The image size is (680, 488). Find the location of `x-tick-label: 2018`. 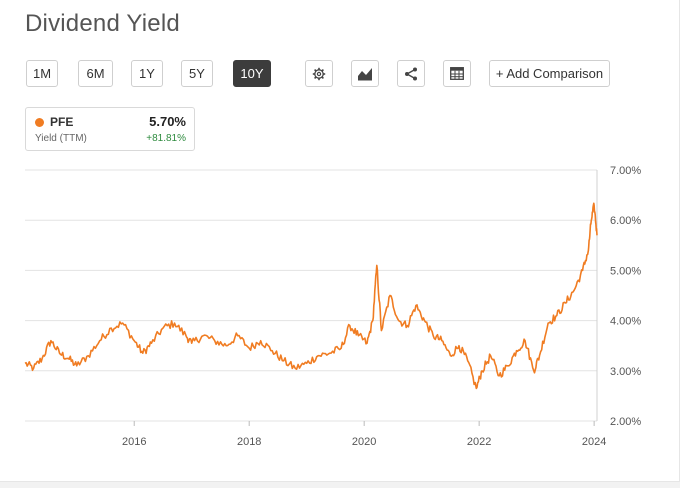

x-tick-label: 2018 is located at coordinates (249, 442).